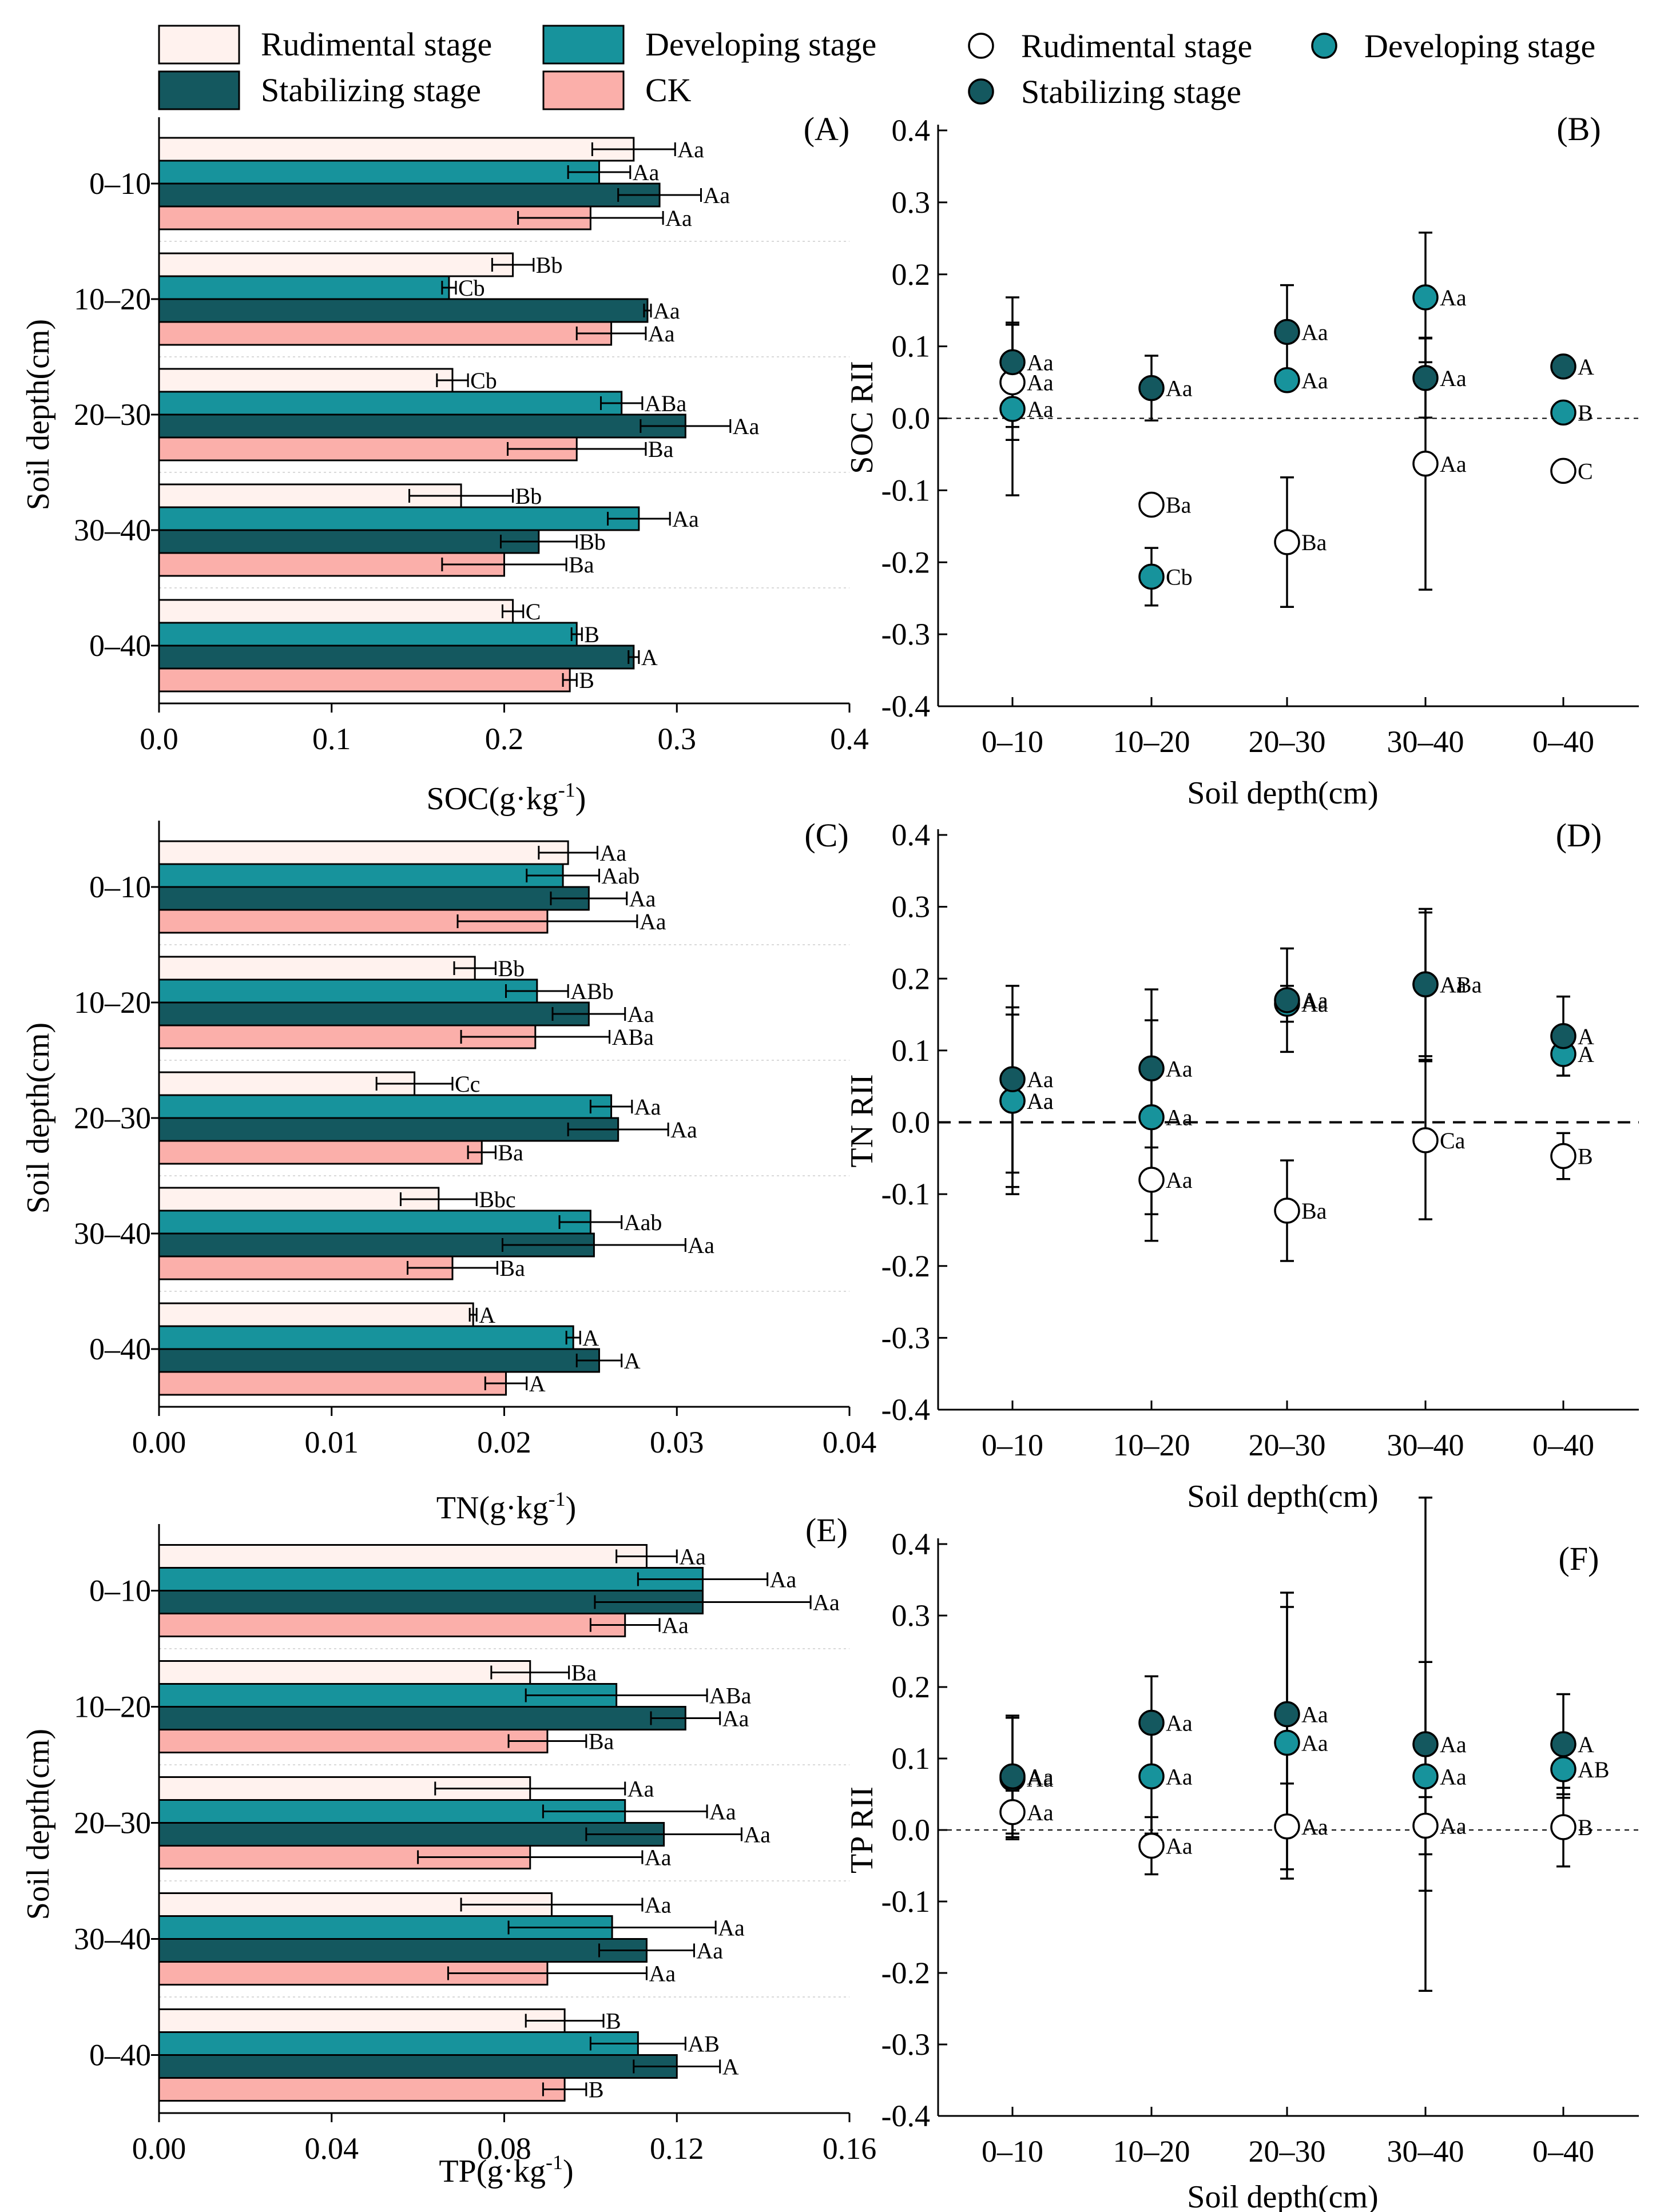  What do you see at coordinates (850, 2148) in the screenshot?
I see `x-tick-label: 0.16` at bounding box center [850, 2148].